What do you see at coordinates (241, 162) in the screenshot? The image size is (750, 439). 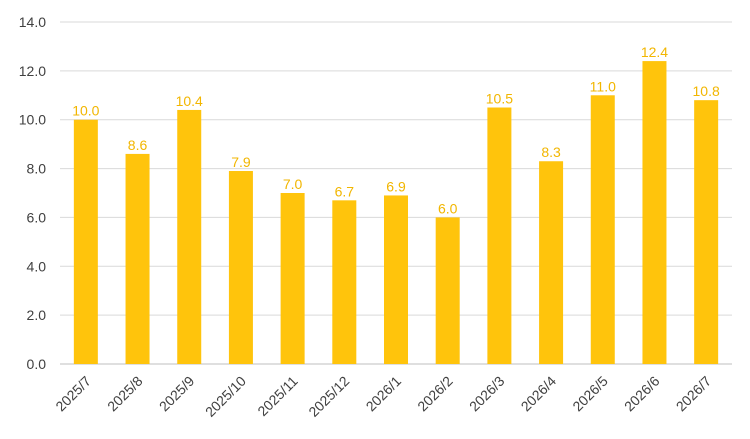 I see `data-label: 7.9` at bounding box center [241, 162].